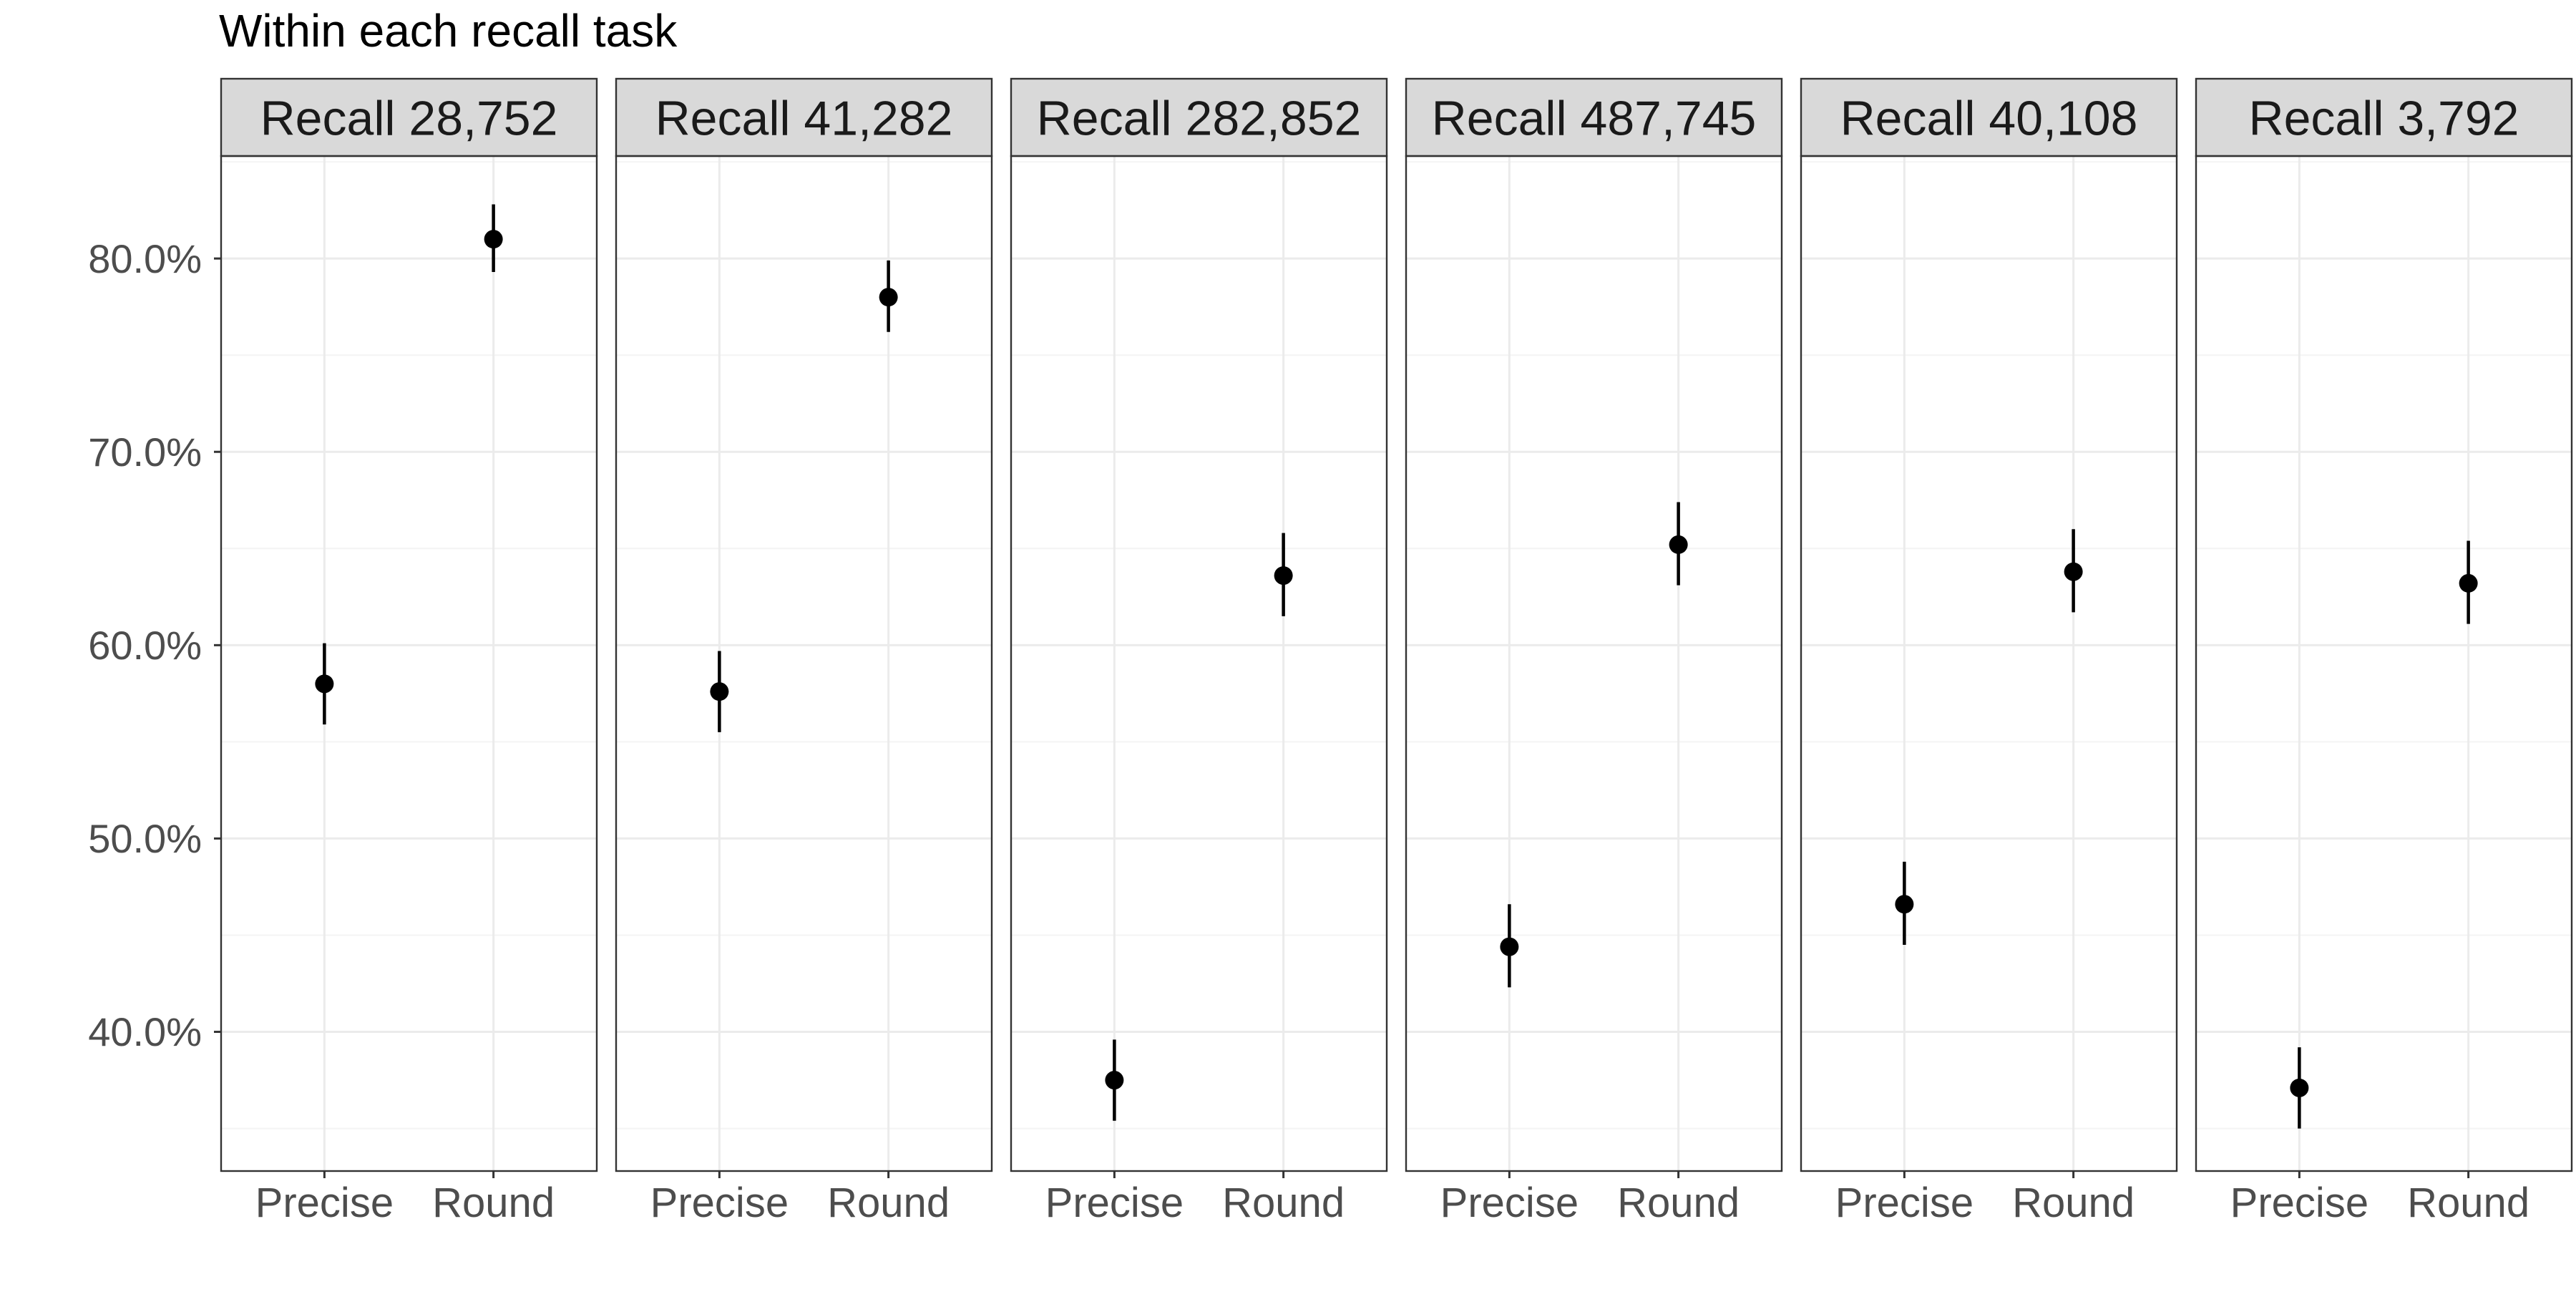 The height and width of the screenshot is (1292, 2576). I want to click on facet-strip-label: Recall 41,282, so click(804, 118).